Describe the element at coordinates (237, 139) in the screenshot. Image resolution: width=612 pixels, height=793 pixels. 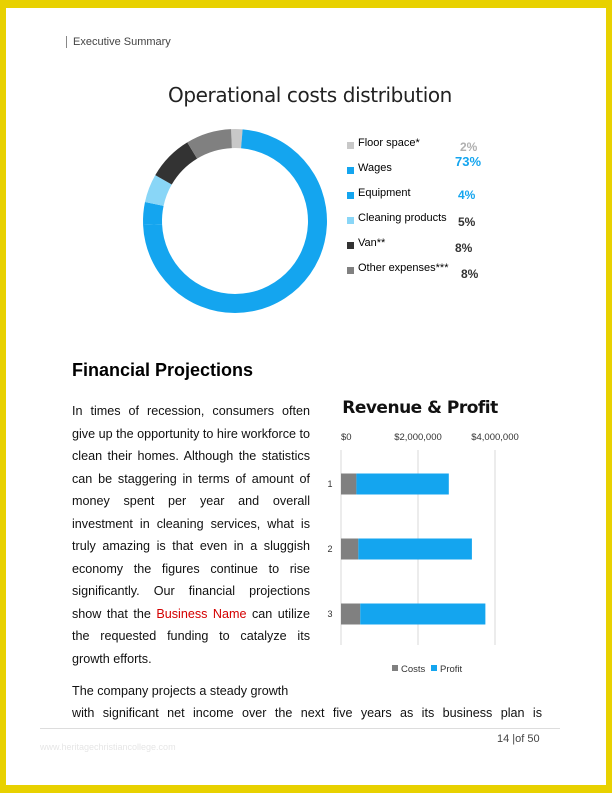
I see `pie-slice-floor-space` at that location.